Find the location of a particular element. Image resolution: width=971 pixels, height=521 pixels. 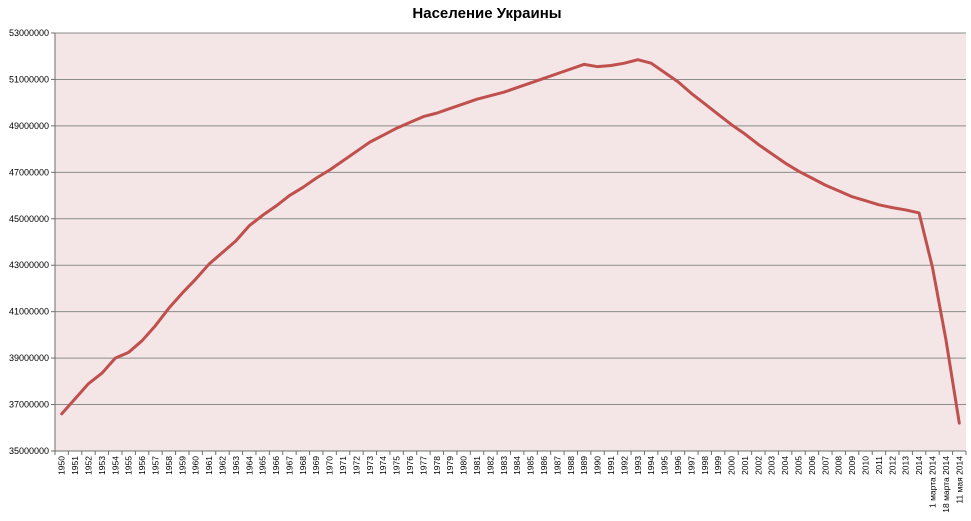

y-tick-label: 37000000 is located at coordinates (29, 405).